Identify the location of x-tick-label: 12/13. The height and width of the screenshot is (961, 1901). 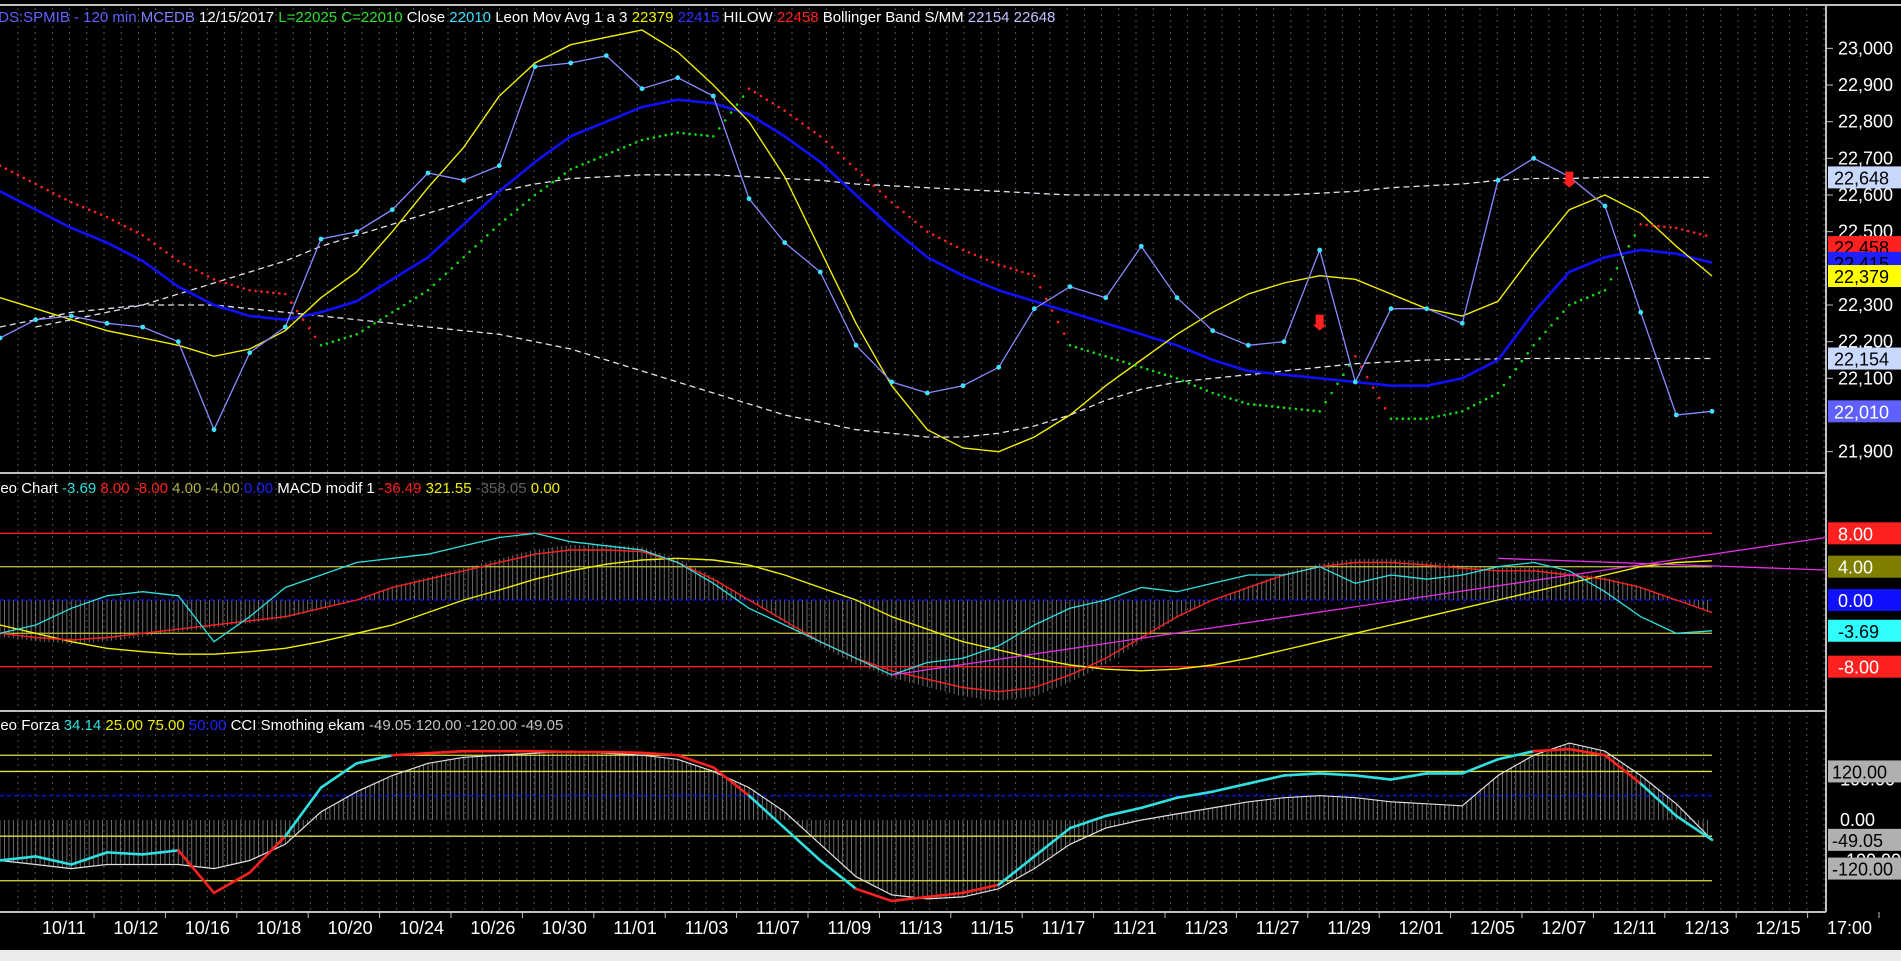
(1706, 928).